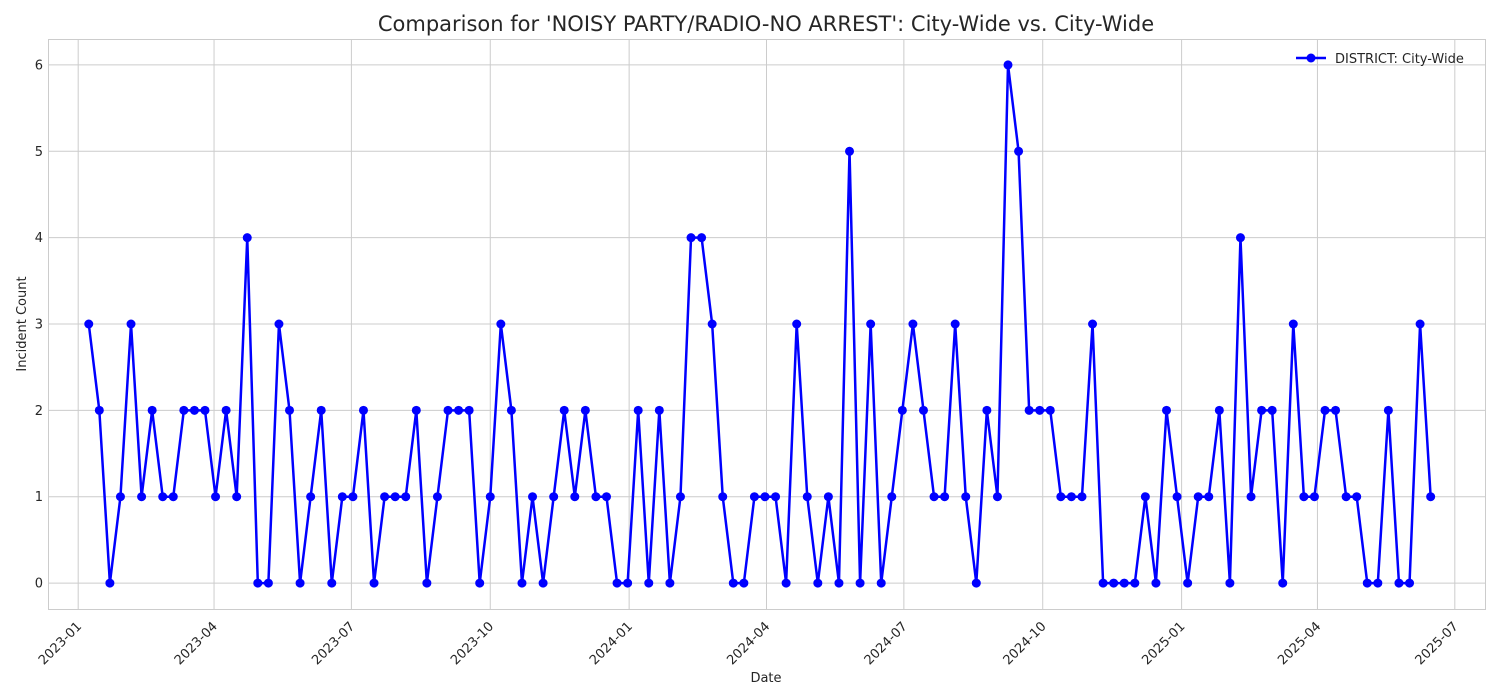 Image resolution: width=1500 pixels, height=700 pixels. I want to click on x-tick-label: 2023-04, so click(196, 643).